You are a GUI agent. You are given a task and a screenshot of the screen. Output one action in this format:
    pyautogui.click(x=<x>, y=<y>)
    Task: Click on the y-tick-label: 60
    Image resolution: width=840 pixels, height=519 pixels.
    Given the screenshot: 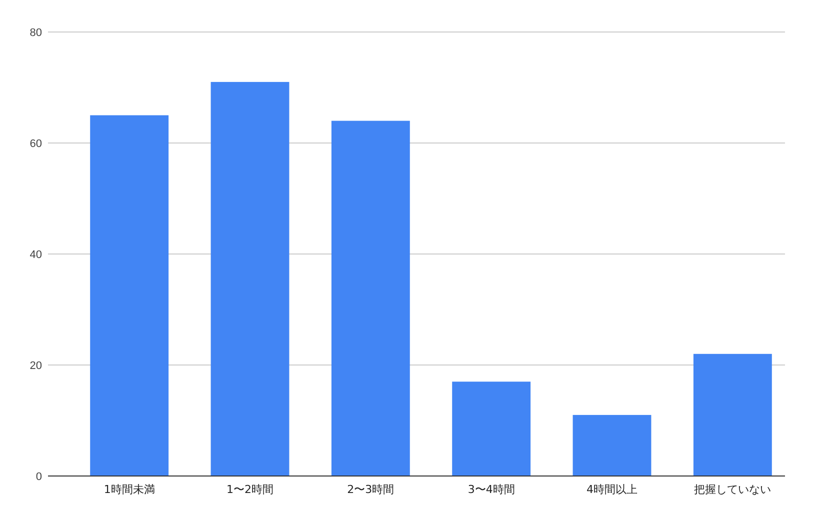 What is the action you would take?
    pyautogui.click(x=36, y=144)
    